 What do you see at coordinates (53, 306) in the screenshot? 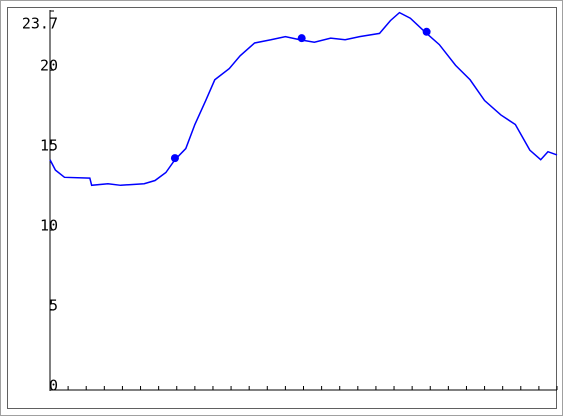
I see `y-tick-label: 5` at bounding box center [53, 306].